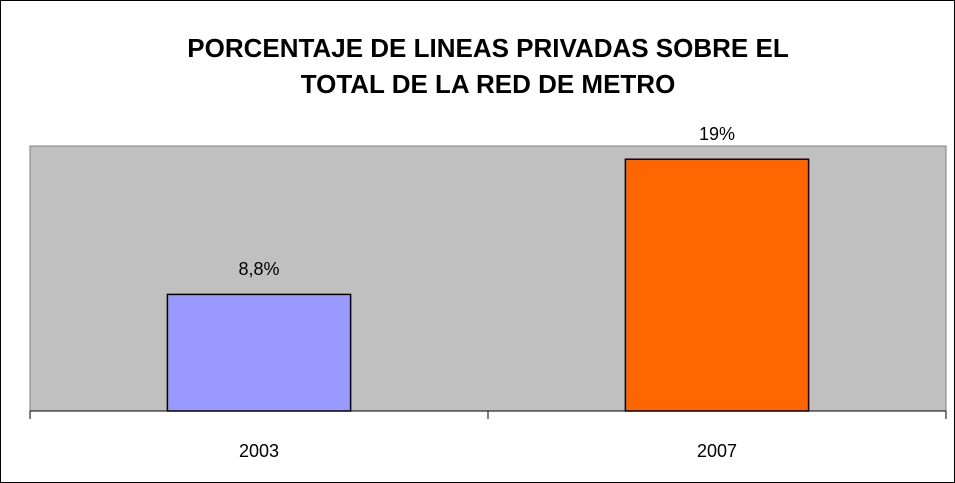 The height and width of the screenshot is (483, 955). I want to click on data-label: 19%, so click(717, 134).